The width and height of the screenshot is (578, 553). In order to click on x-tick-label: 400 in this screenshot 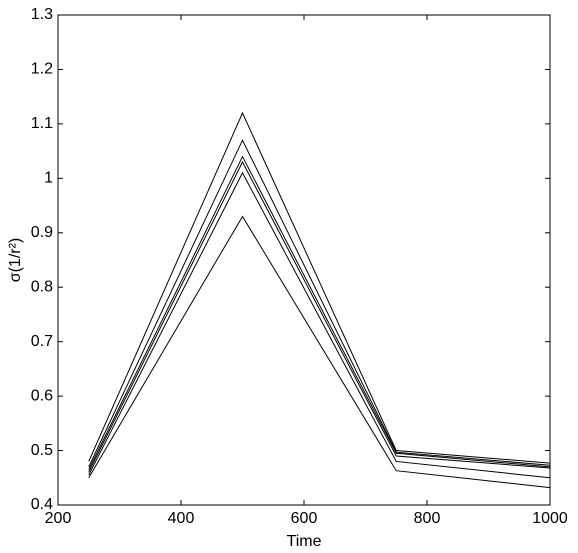, I will do `click(181, 518)`.